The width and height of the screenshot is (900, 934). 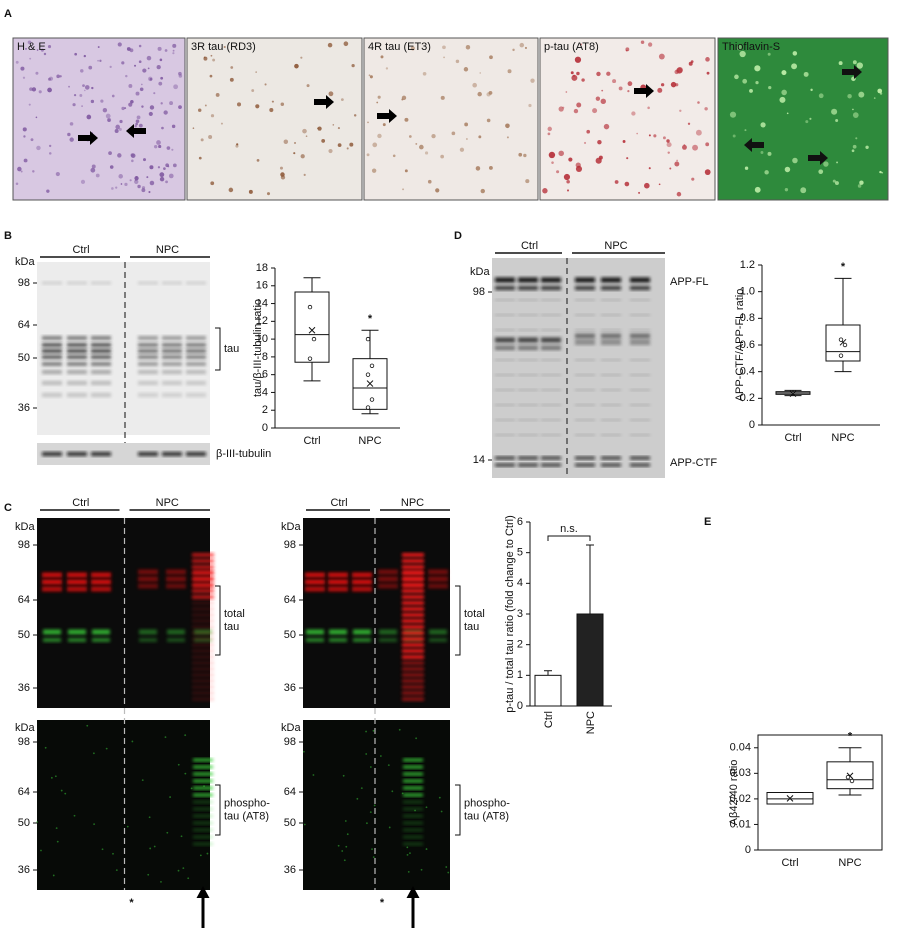 What do you see at coordinates (123, 454) in the screenshot?
I see `loading-blot` at bounding box center [123, 454].